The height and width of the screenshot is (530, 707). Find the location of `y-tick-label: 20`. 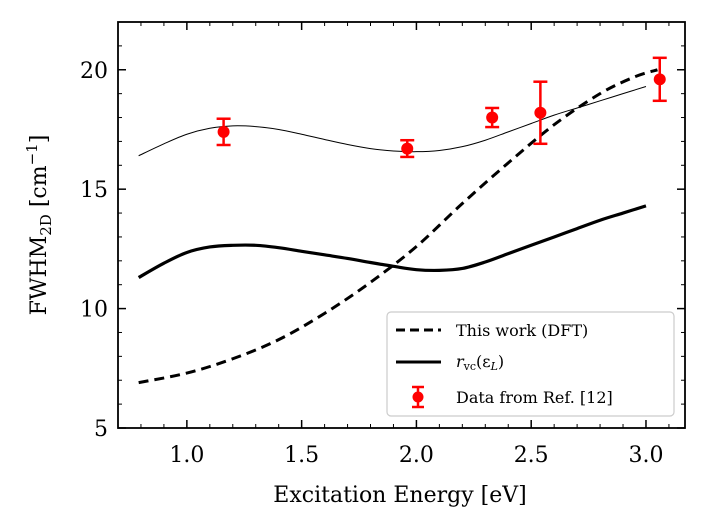

y-tick-label: 20 is located at coordinates (94, 71).